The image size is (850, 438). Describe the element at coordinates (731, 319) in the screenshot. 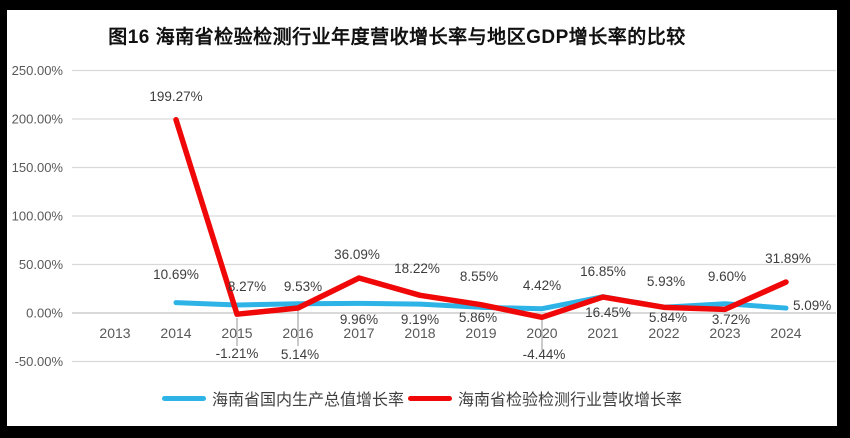

I see `industry-data-label: 3.72%` at that location.